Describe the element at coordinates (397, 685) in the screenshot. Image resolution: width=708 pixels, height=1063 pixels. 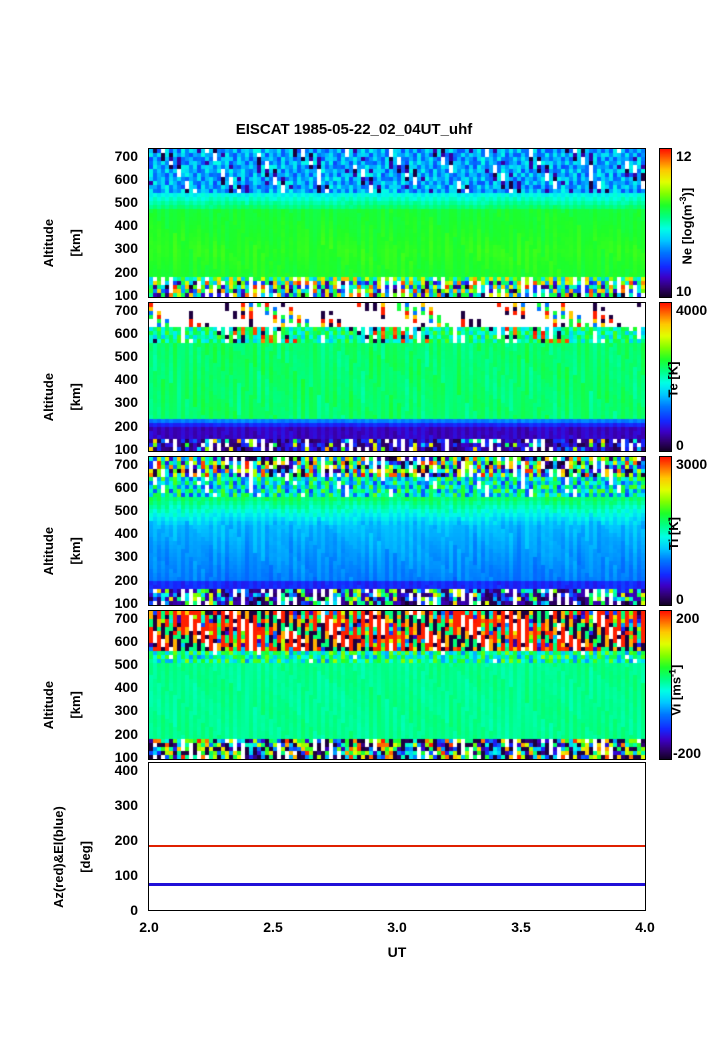
I see `panel-vi` at that location.